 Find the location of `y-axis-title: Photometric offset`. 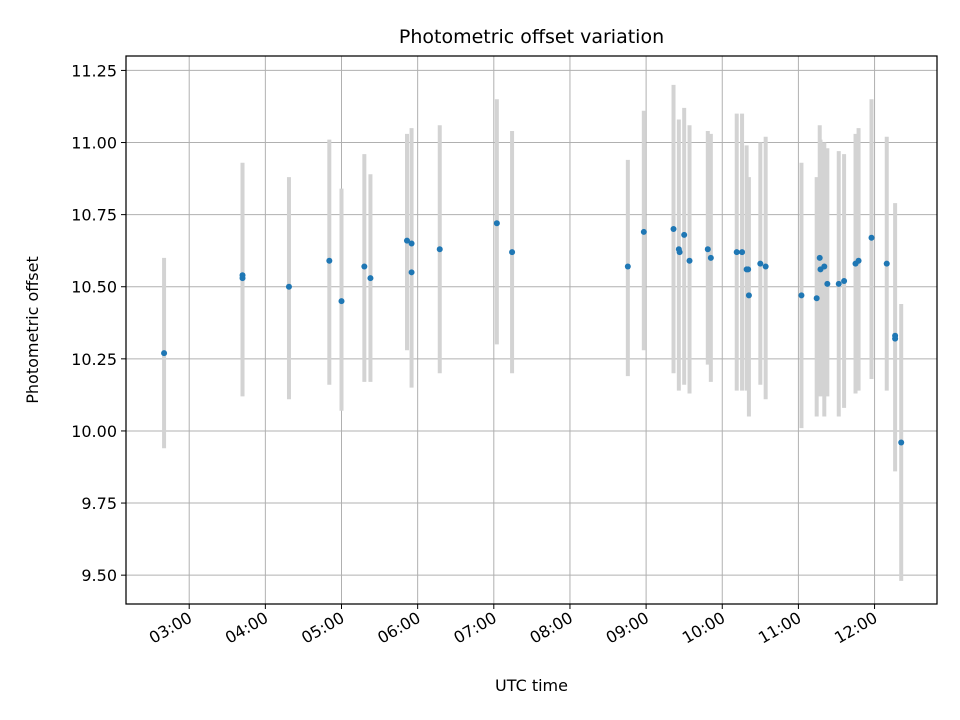

y-axis-title: Photometric offset is located at coordinates (32, 330).